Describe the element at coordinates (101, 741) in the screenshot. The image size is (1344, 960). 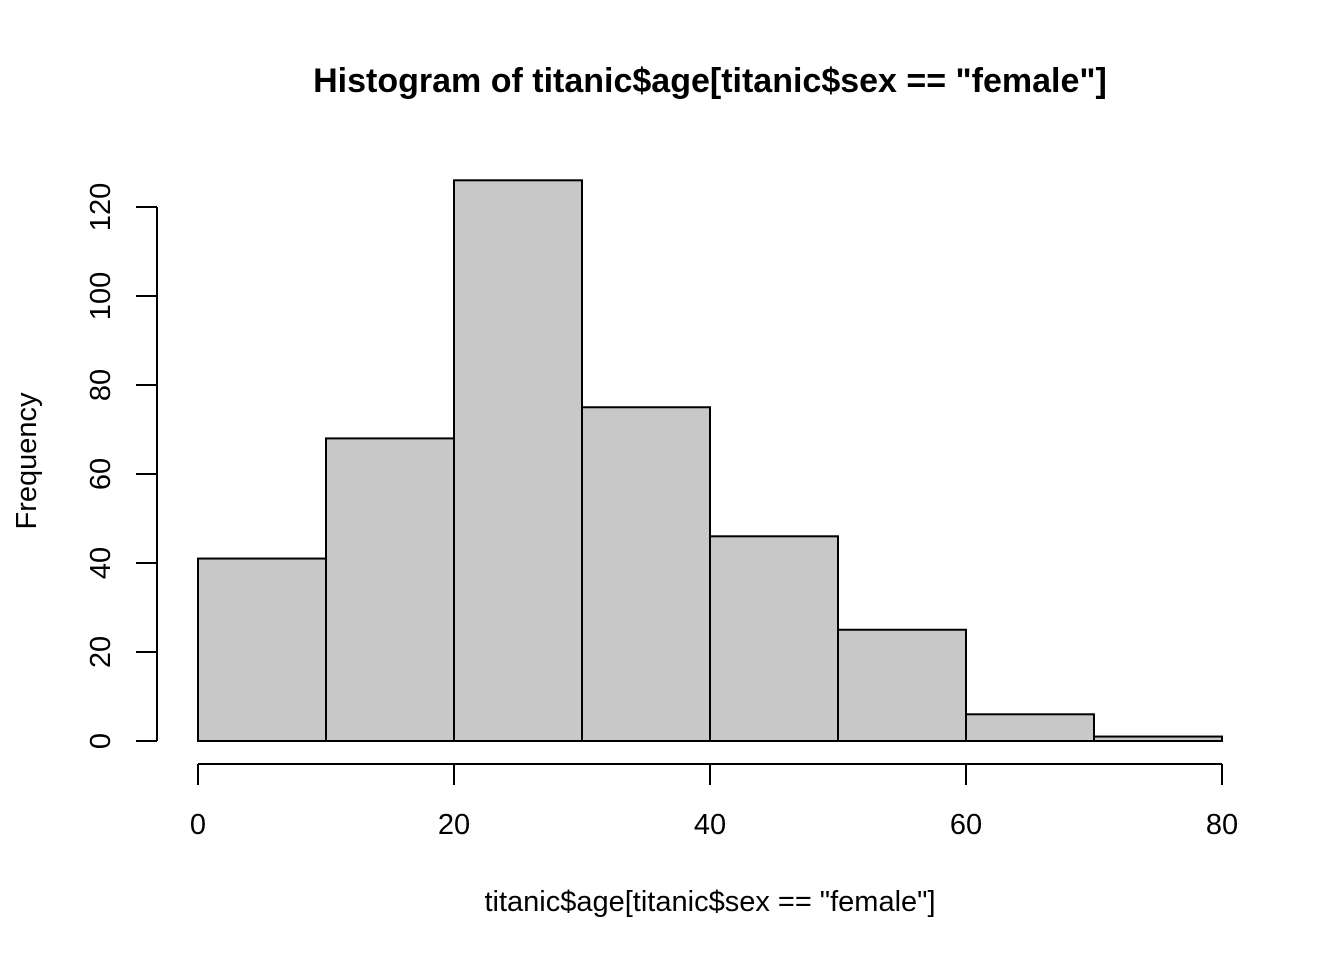
I see `y-tick-label: 0` at that location.